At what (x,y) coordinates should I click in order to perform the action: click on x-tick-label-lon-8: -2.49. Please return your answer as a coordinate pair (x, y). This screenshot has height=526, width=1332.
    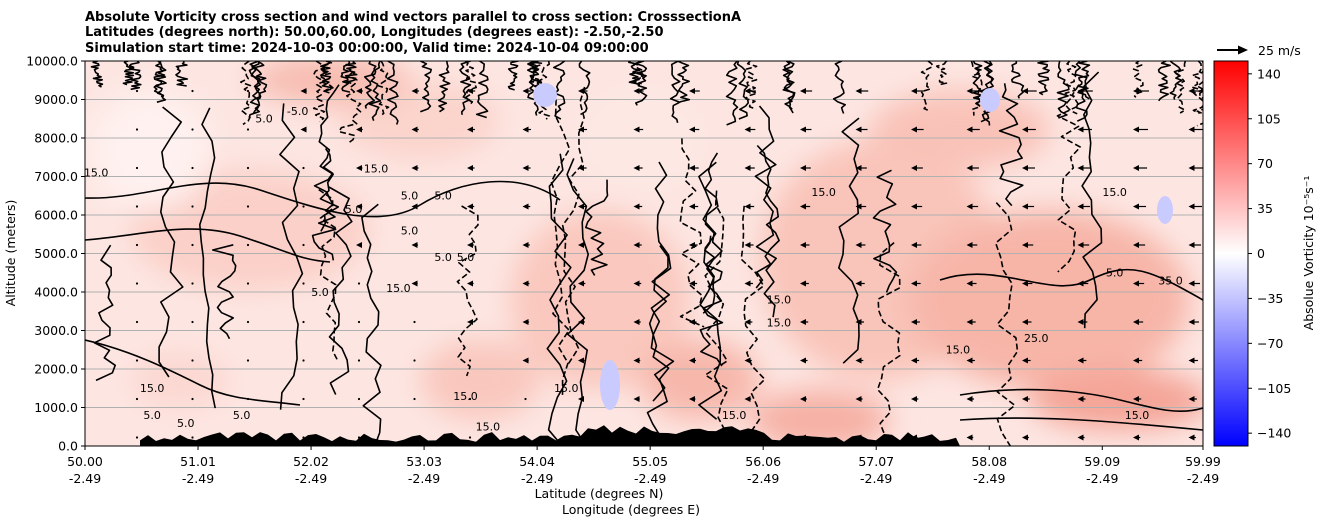
    Looking at the image, I should click on (989, 478).